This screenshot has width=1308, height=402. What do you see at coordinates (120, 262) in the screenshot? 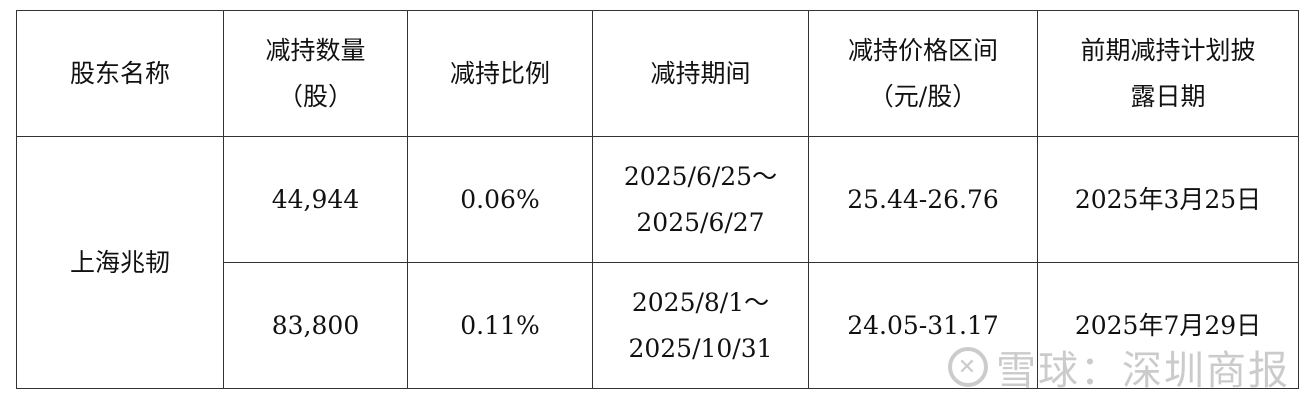
I see `shareholder-cell: 上海兆韧` at bounding box center [120, 262].